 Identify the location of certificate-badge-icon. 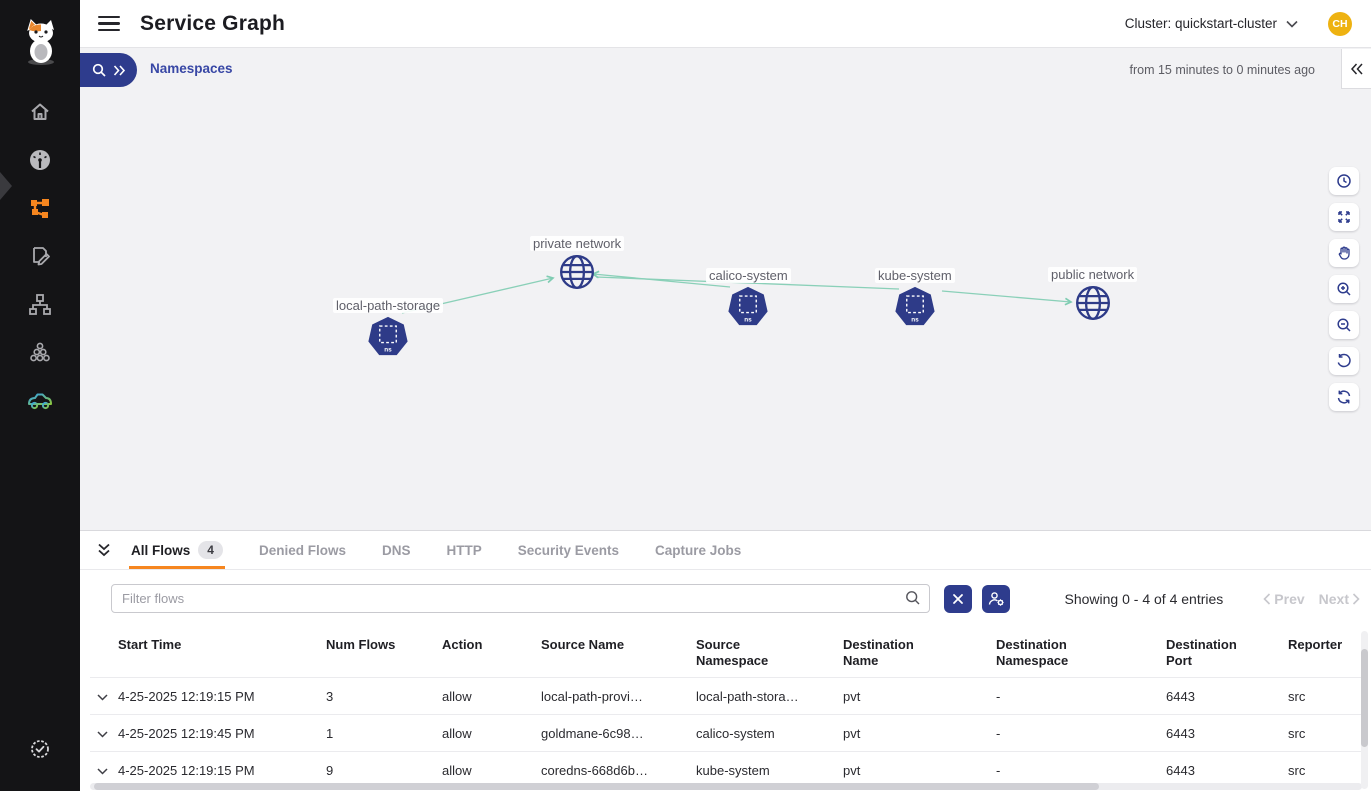
(40, 749).